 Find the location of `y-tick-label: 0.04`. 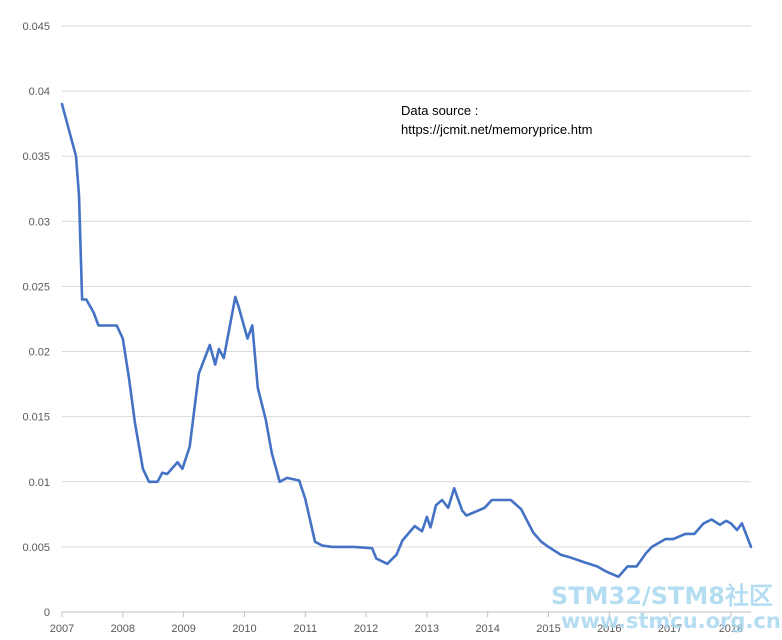

y-tick-label: 0.04 is located at coordinates (39, 92).